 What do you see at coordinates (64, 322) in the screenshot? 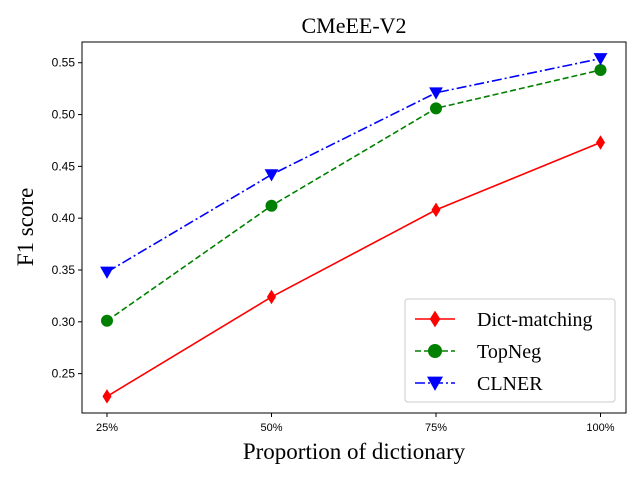
I see `y-tick-label: 0.30` at bounding box center [64, 322].